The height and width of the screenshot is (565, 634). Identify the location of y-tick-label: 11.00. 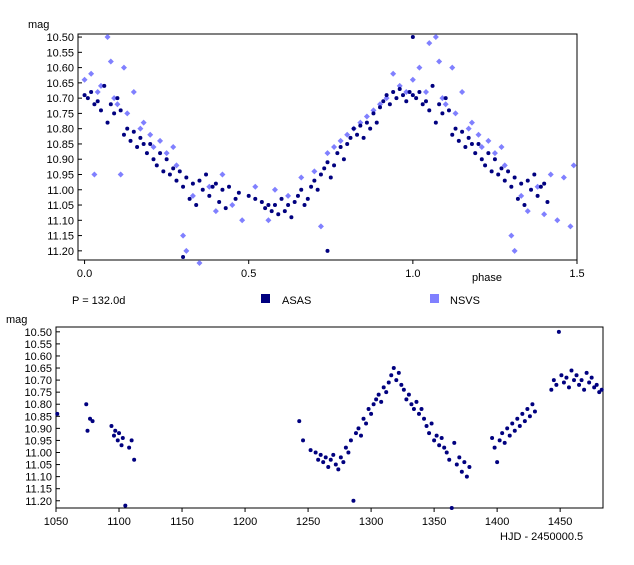
(38, 453).